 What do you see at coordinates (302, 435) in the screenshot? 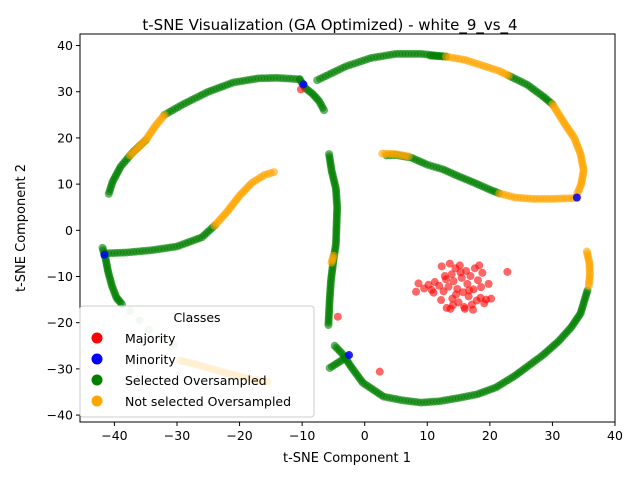
I see `x-tick-label: −10` at bounding box center [302, 435].